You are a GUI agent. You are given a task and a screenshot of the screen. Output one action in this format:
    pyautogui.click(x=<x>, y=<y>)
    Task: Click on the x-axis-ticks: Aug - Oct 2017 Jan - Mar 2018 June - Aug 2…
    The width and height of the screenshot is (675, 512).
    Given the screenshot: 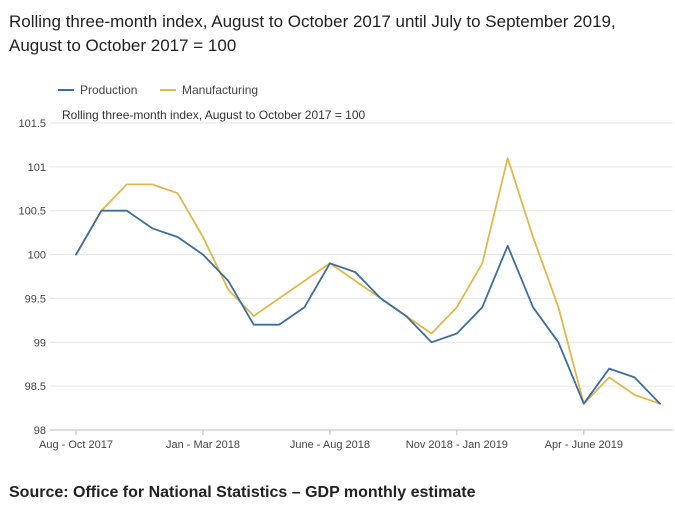 What is the action you would take?
    pyautogui.click(x=331, y=440)
    